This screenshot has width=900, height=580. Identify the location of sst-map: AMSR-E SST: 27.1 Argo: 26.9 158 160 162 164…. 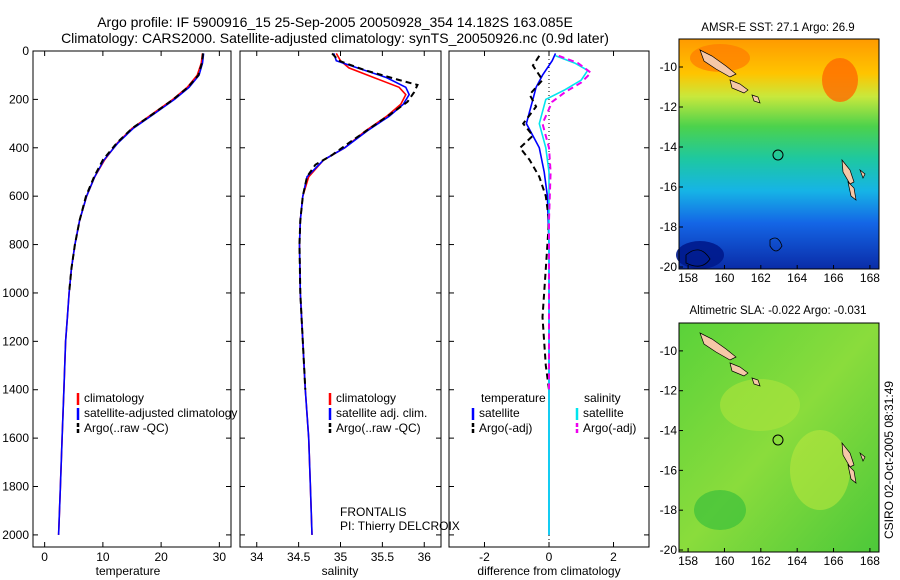
(770, 153).